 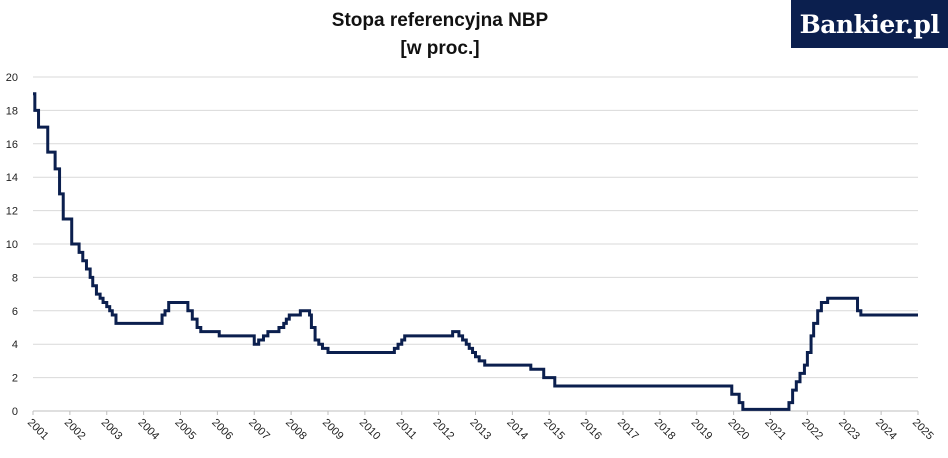 I want to click on x-tick-label: 2014, so click(x=517, y=430).